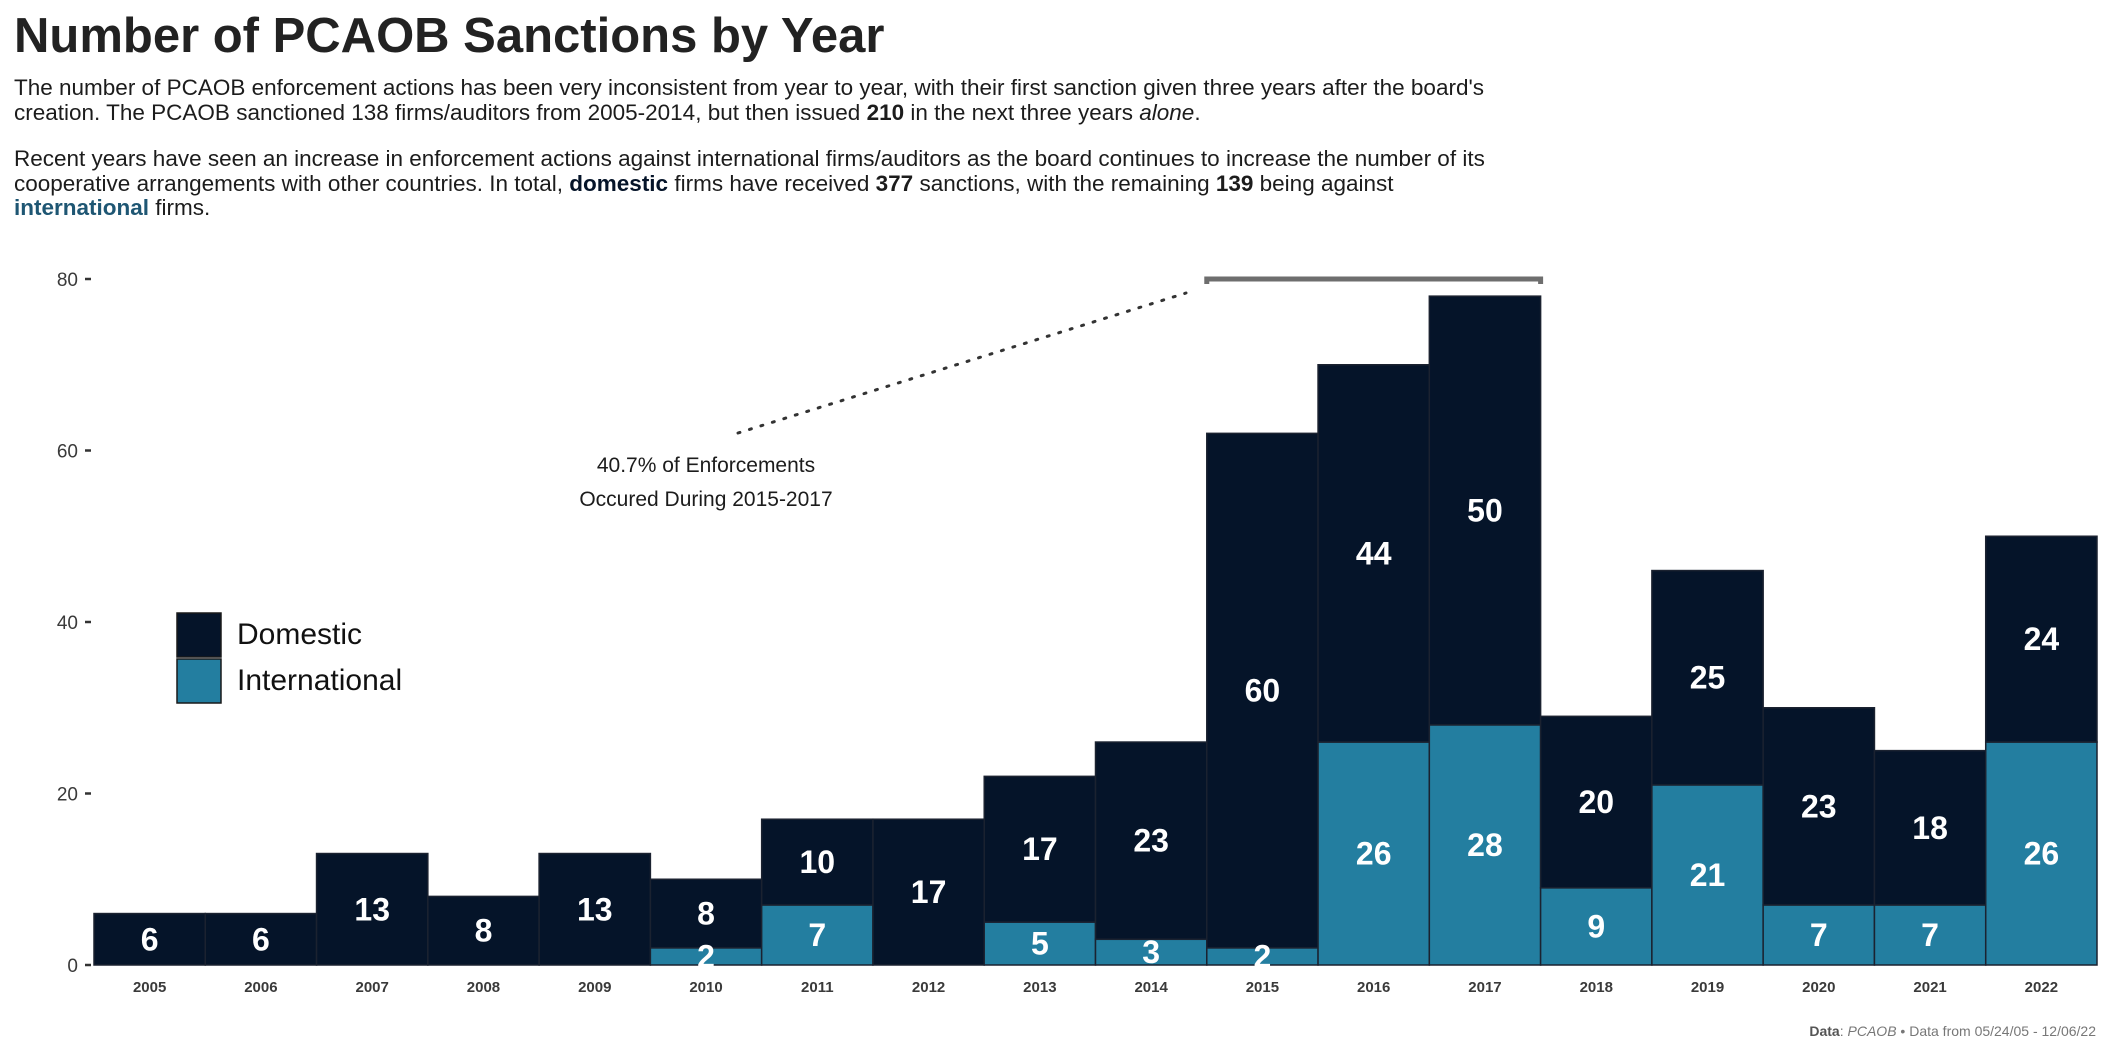 This screenshot has height=1056, width=2112. I want to click on p2-bold-international: international, so click(82, 207).